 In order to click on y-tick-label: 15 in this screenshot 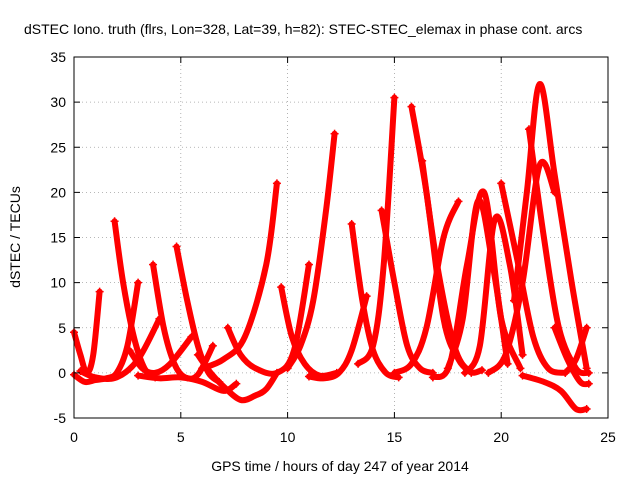, I will do `click(58, 238)`.